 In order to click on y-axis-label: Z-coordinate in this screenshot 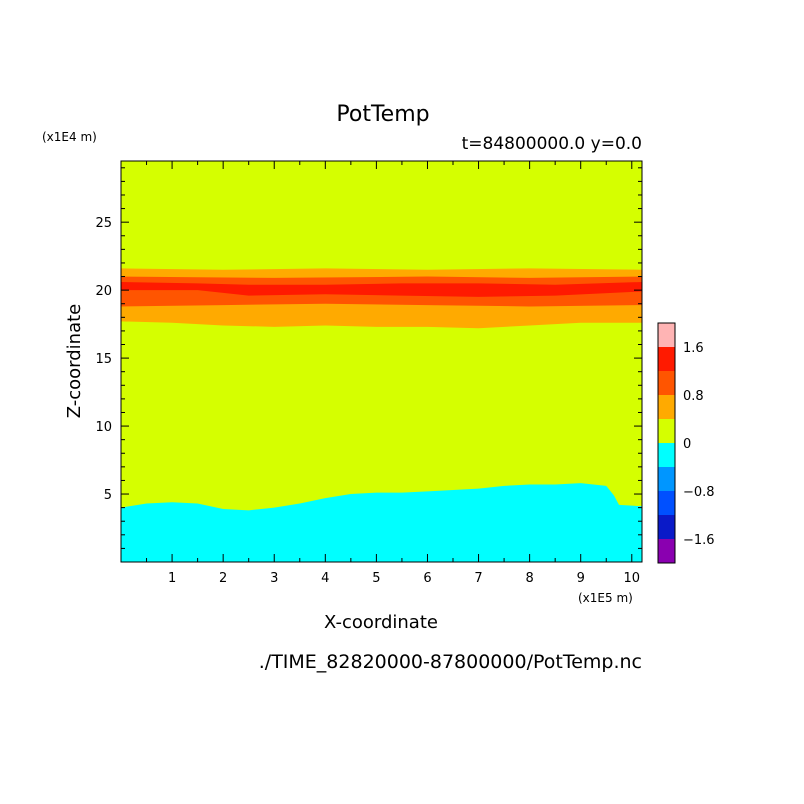, I will do `click(74, 361)`.